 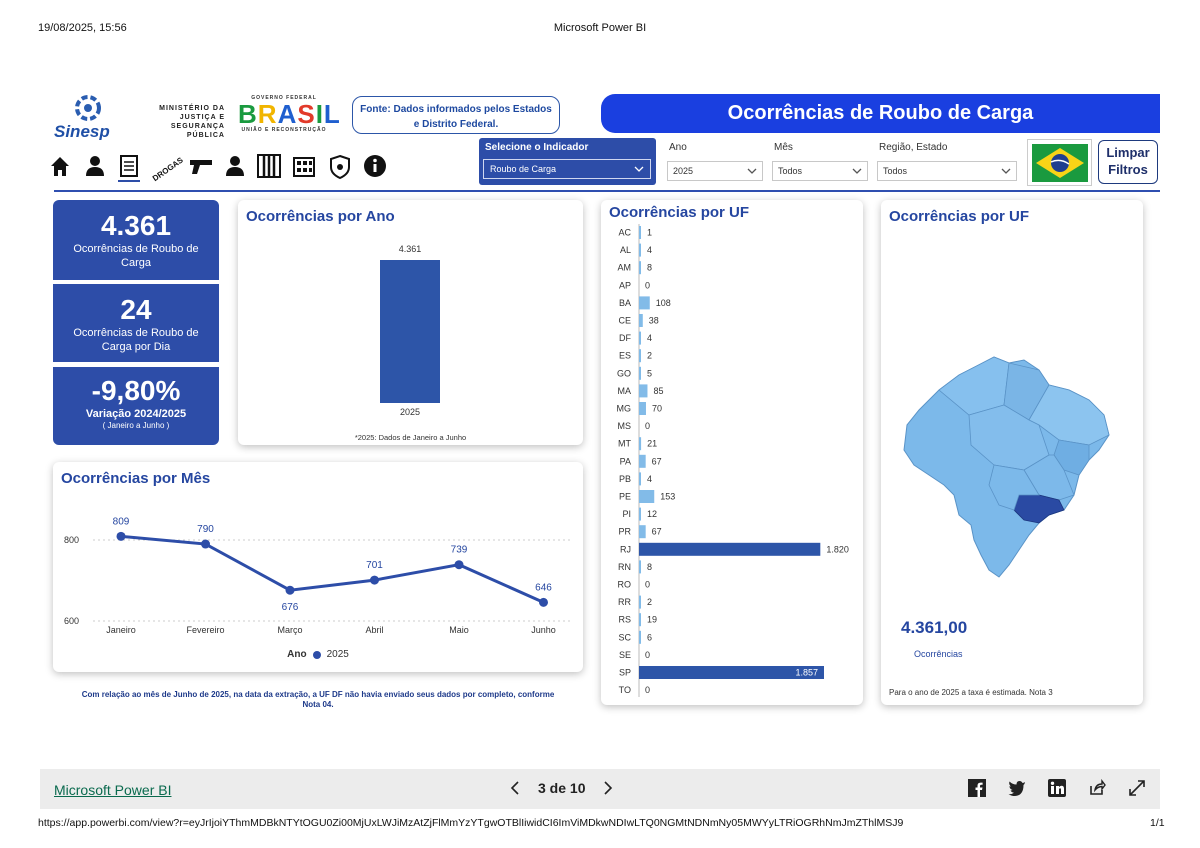 I want to click on kpi-per-day-label: Ocorrências de Roubo de Carga por Dia, so click(x=136, y=340).